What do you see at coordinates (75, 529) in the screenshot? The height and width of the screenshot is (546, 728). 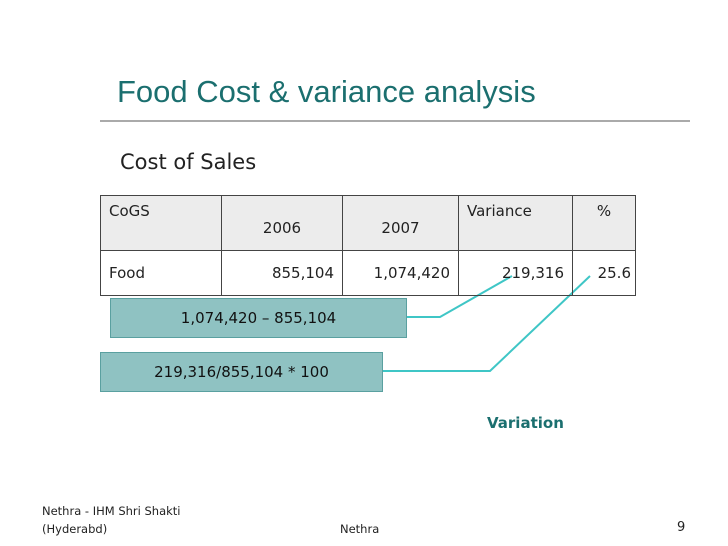 I see `footer-text: (Hyderabd)` at bounding box center [75, 529].